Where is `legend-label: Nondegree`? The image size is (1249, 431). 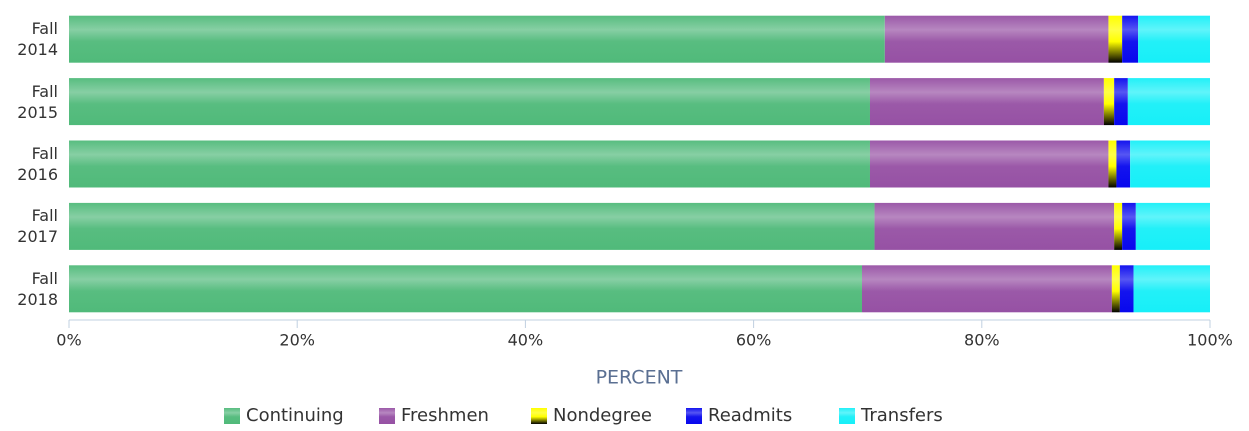 legend-label: Nondegree is located at coordinates (602, 415).